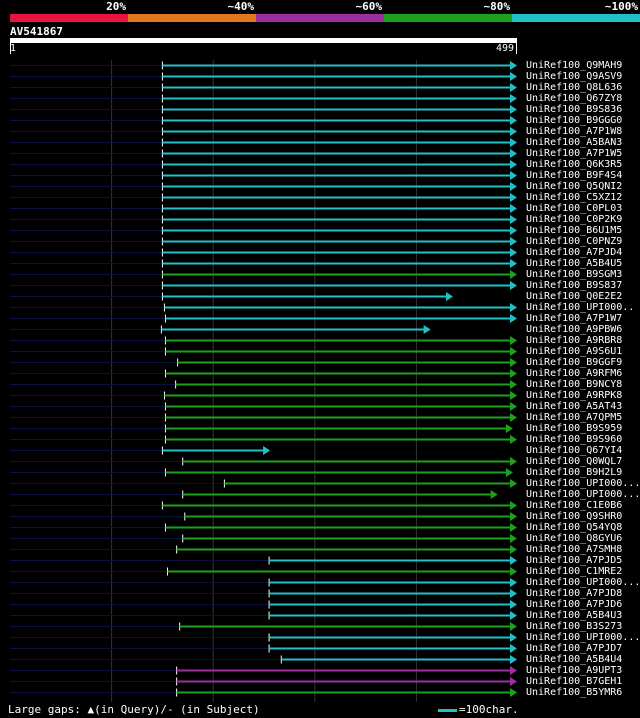  Describe the element at coordinates (574, 186) in the screenshot. I see `hit-label: UniRef100_Q5QNI2` at that location.